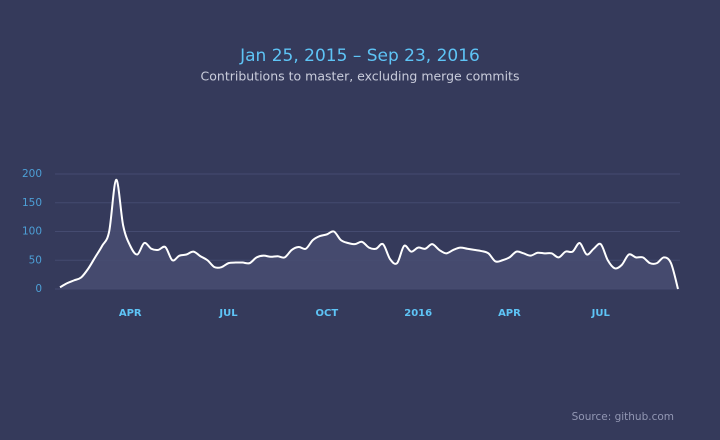 The width and height of the screenshot is (720, 440). I want to click on y-tick-label: 0, so click(38, 289).